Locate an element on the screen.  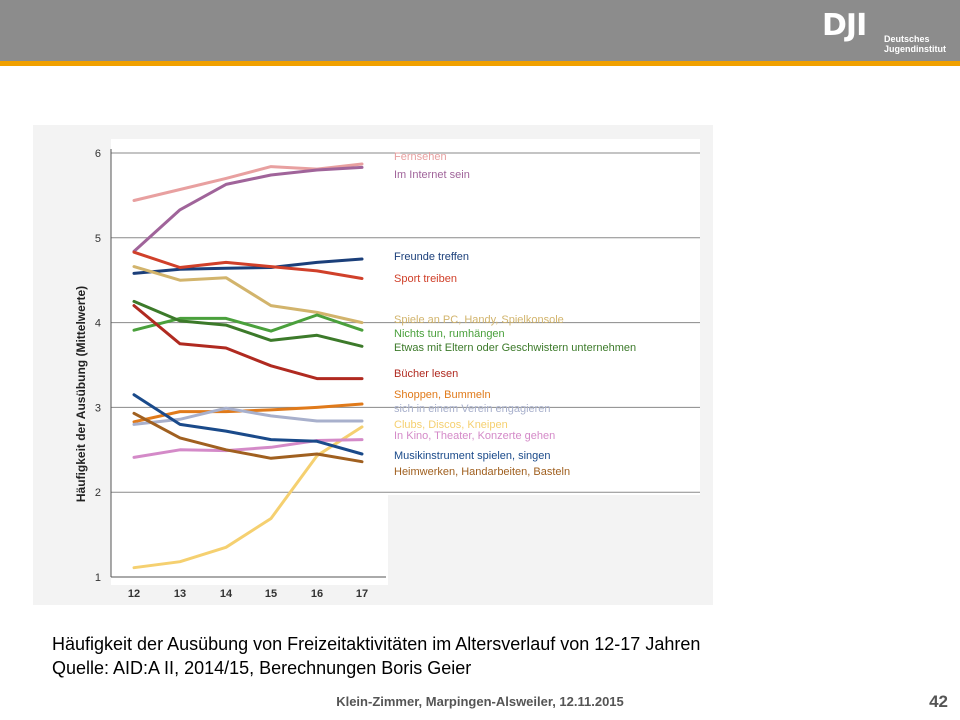
header-bar is located at coordinates (480, 30).